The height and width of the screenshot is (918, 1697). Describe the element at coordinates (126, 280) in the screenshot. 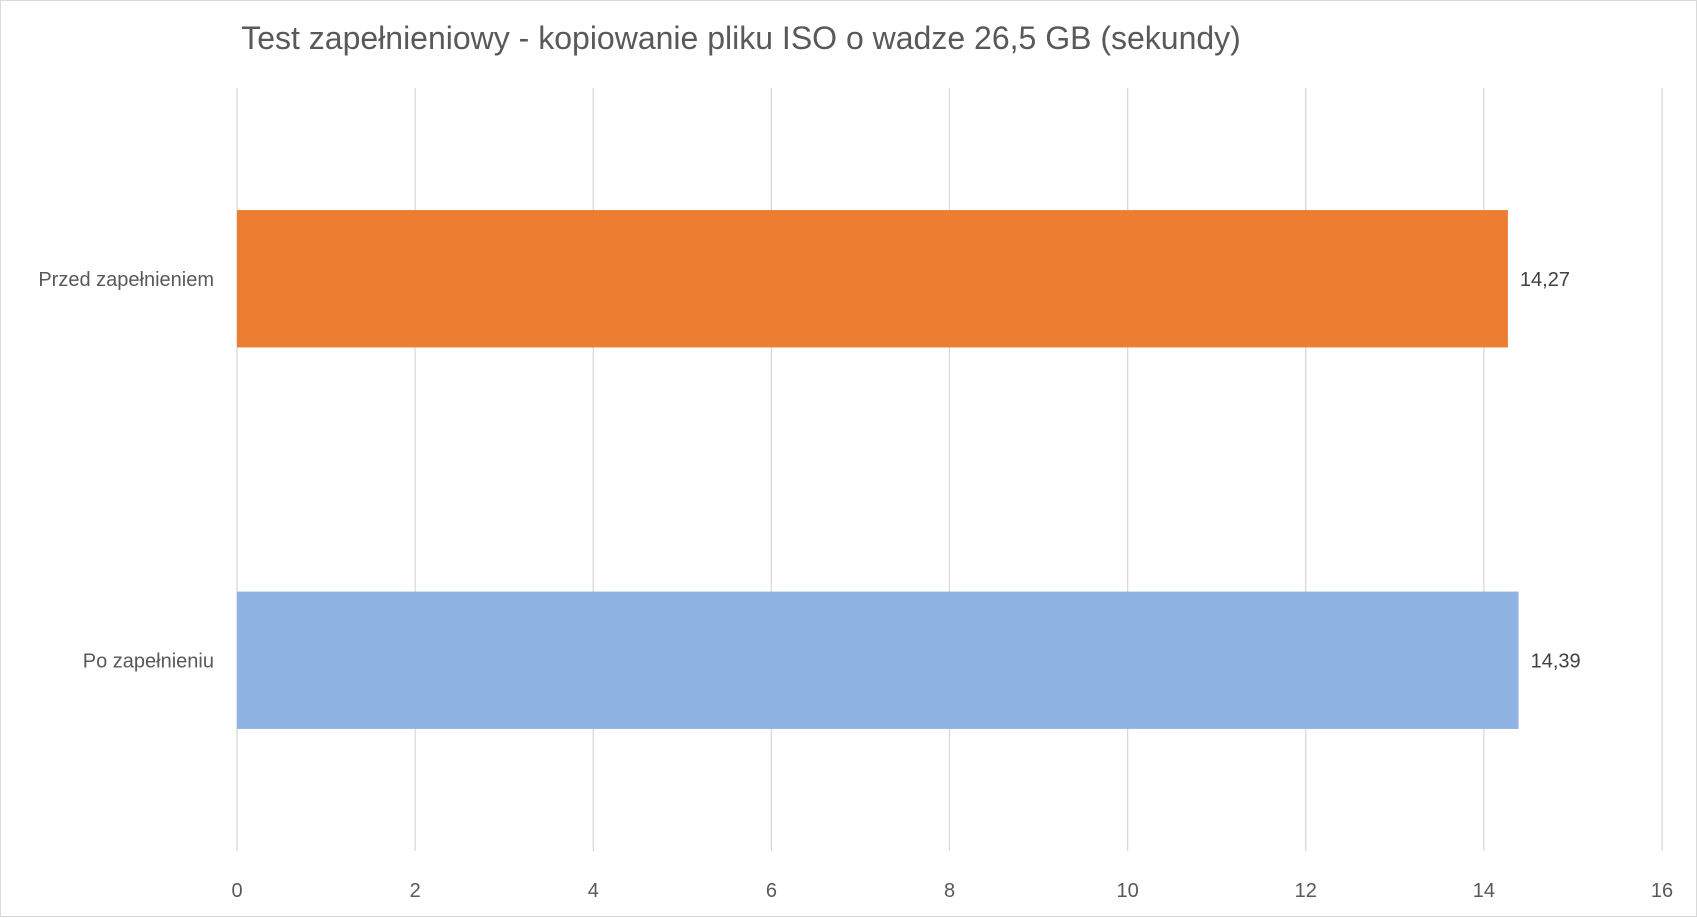

I see `category-label: Przed zapełnieniem` at that location.